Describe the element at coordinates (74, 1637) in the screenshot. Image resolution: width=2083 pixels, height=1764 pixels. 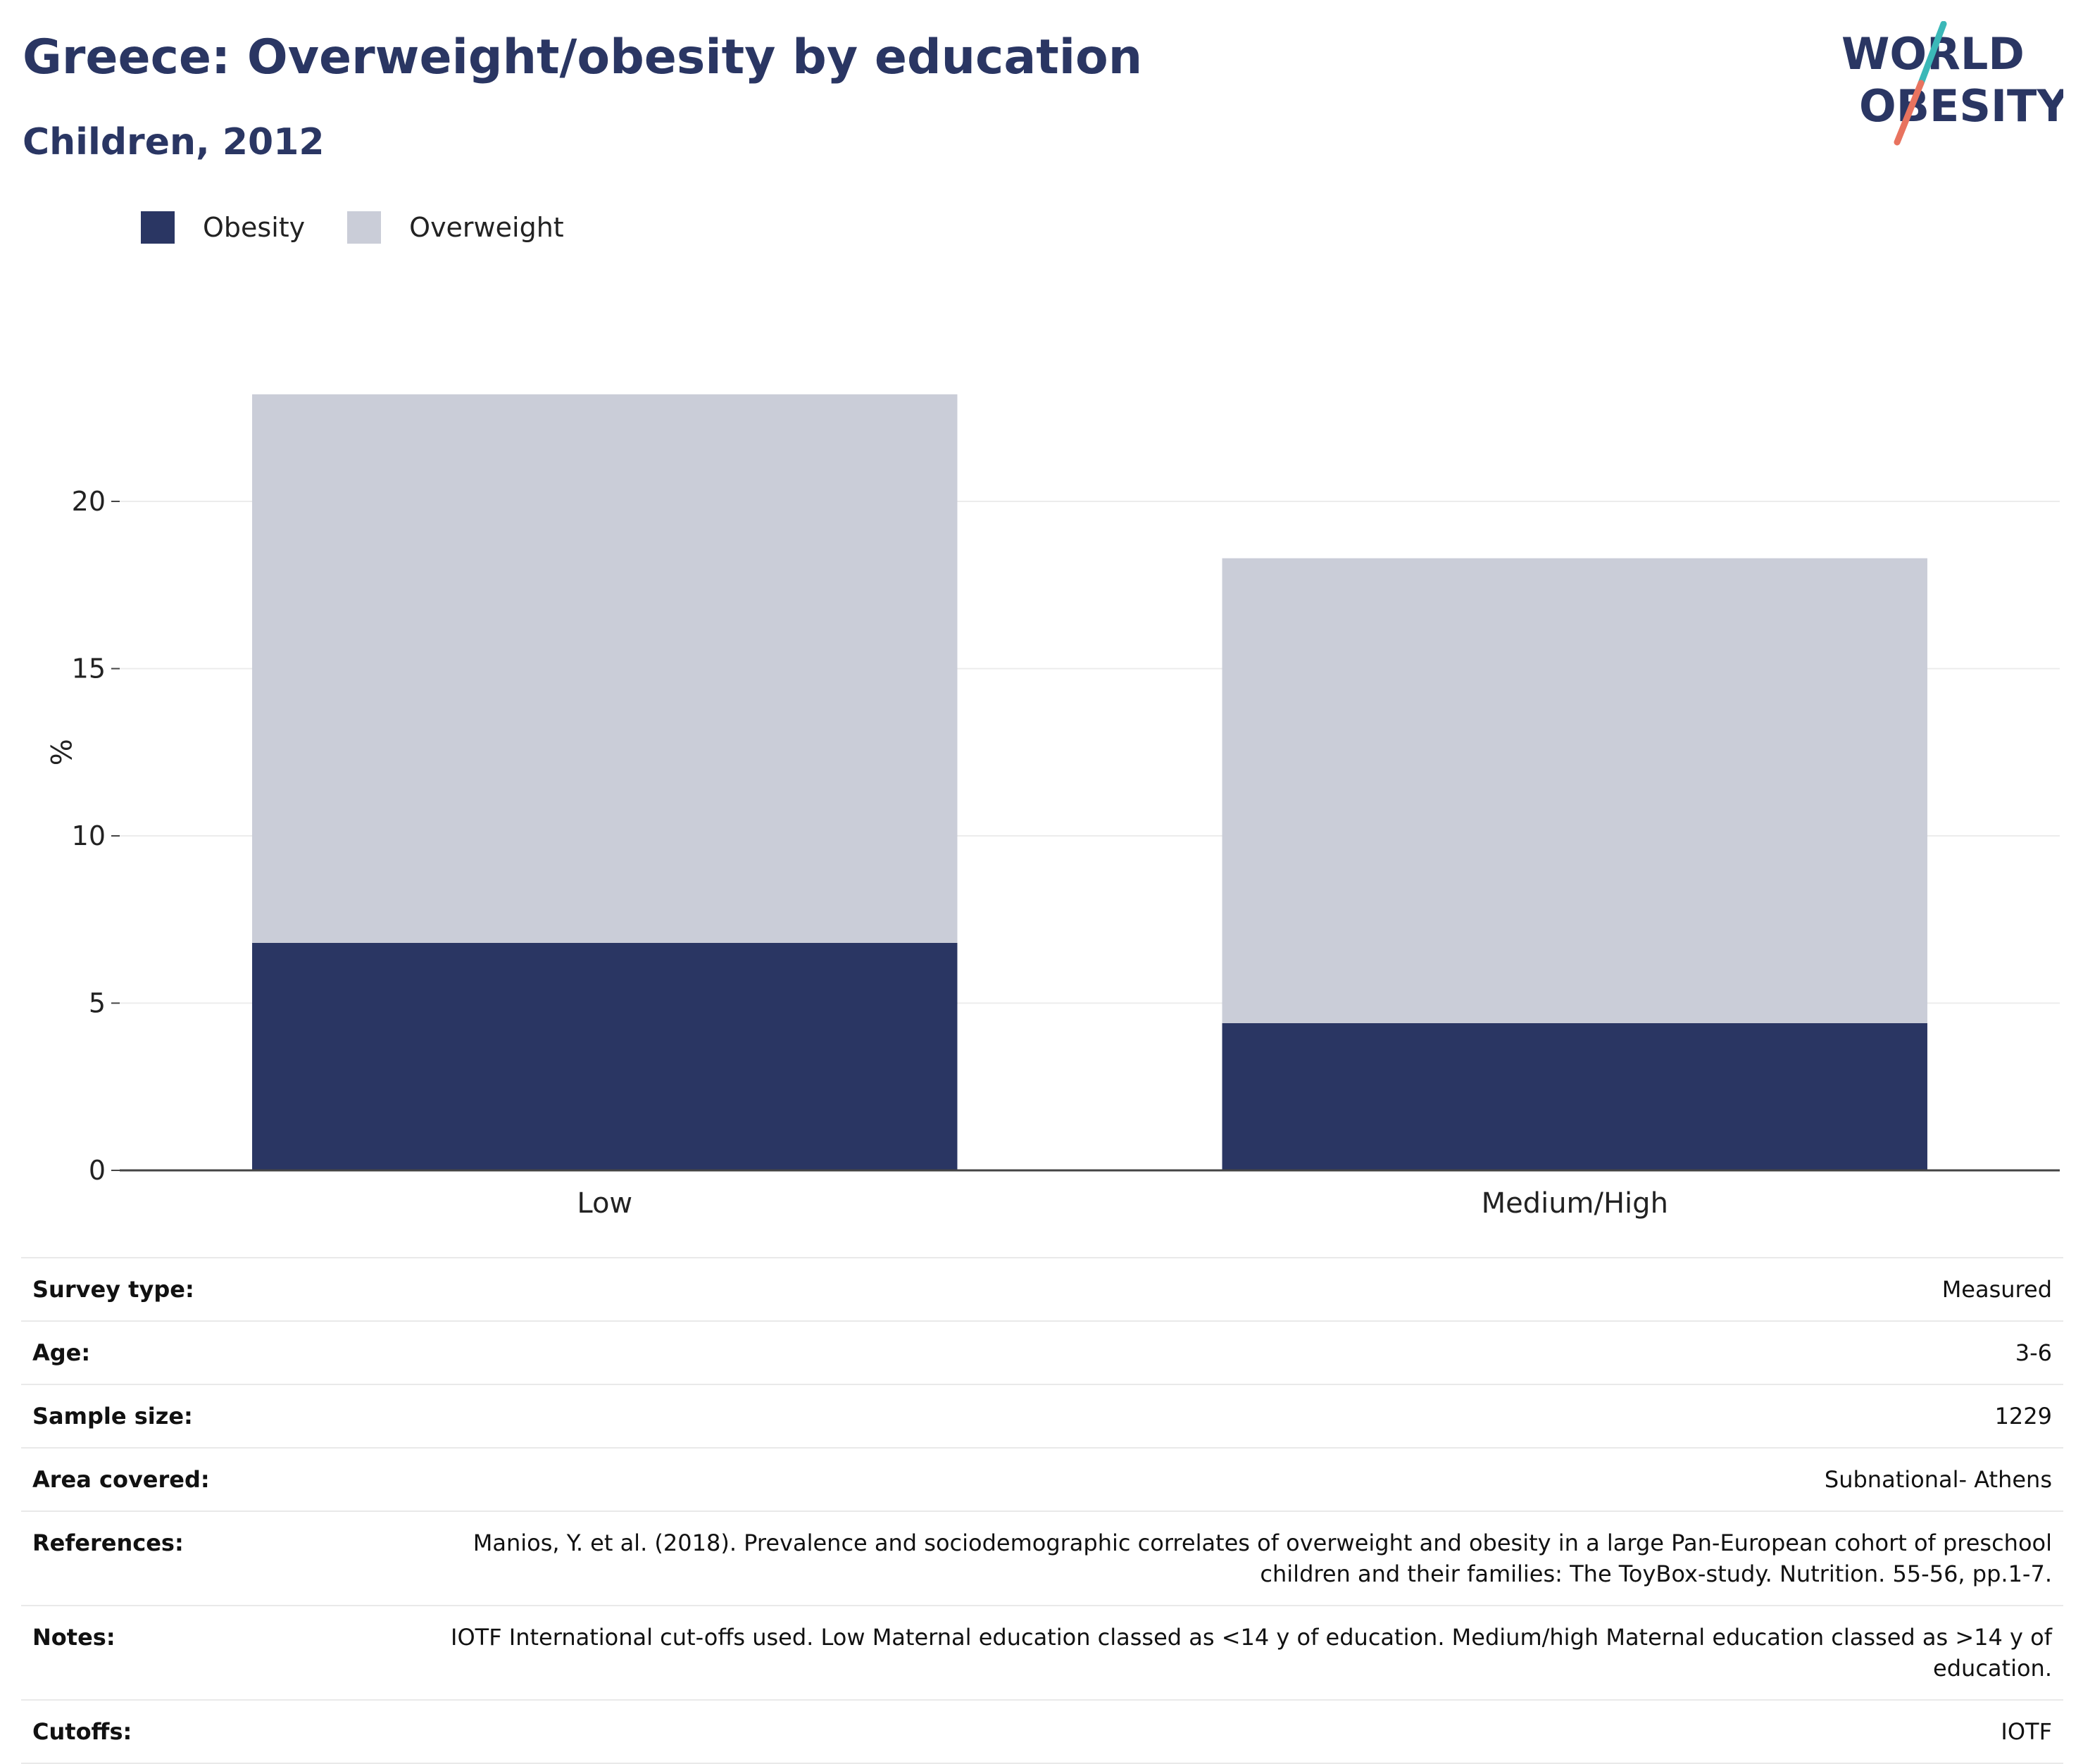
I see `info-key: Notes:` at that location.